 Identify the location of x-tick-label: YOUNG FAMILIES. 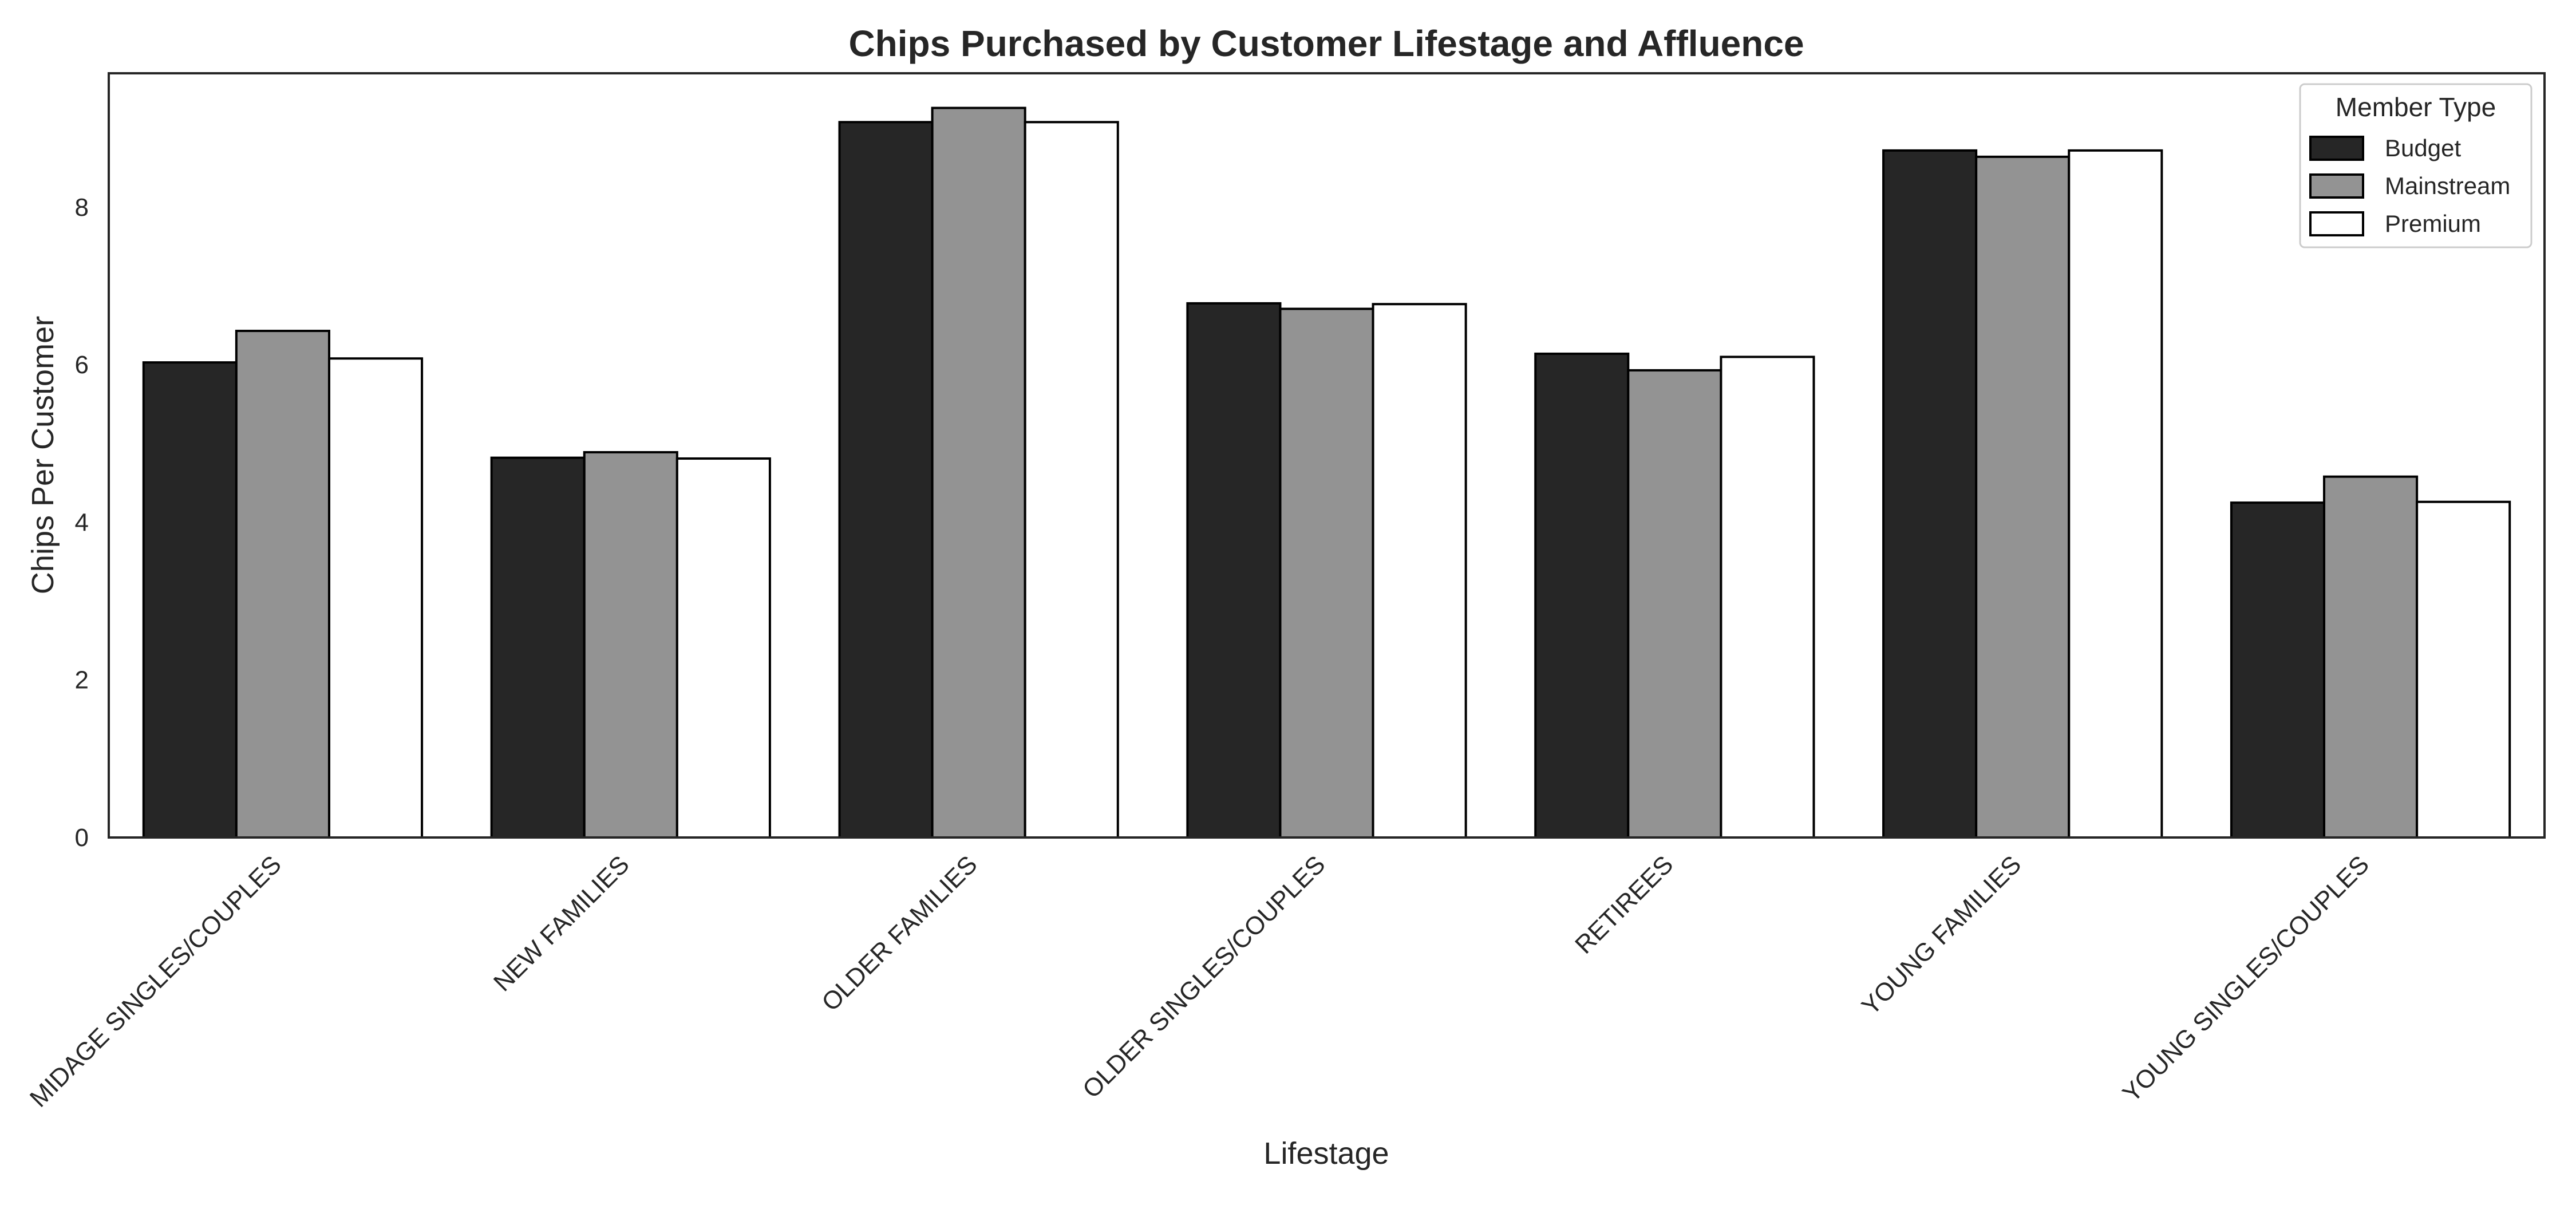
(1941, 935).